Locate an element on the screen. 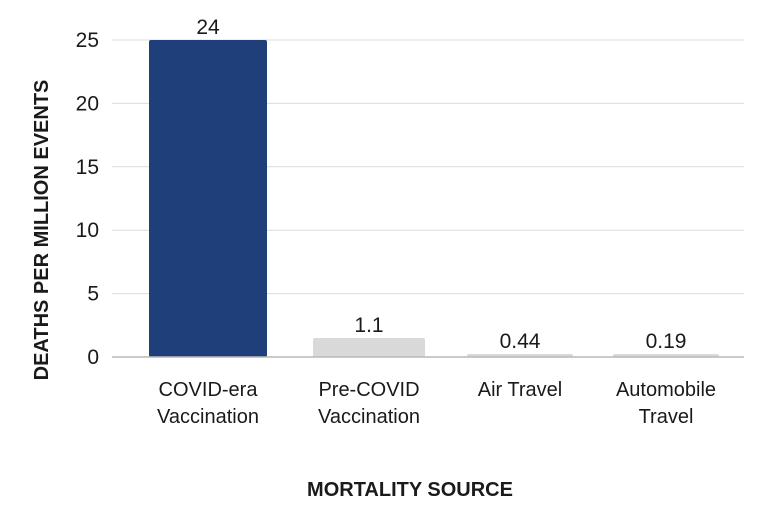  x-tick-label-0-0: COVID-era is located at coordinates (209, 390).